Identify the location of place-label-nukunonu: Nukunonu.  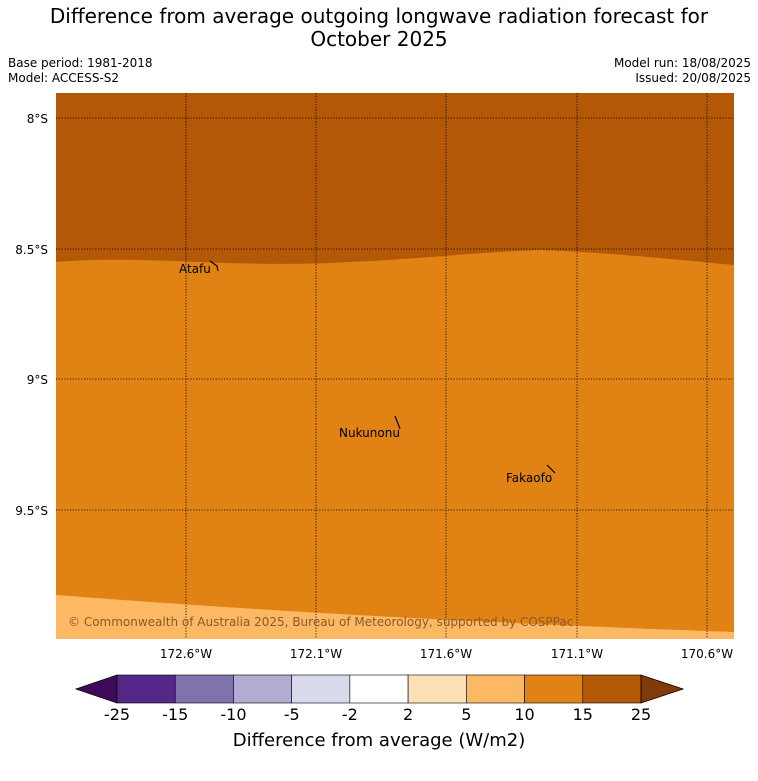
(369, 433).